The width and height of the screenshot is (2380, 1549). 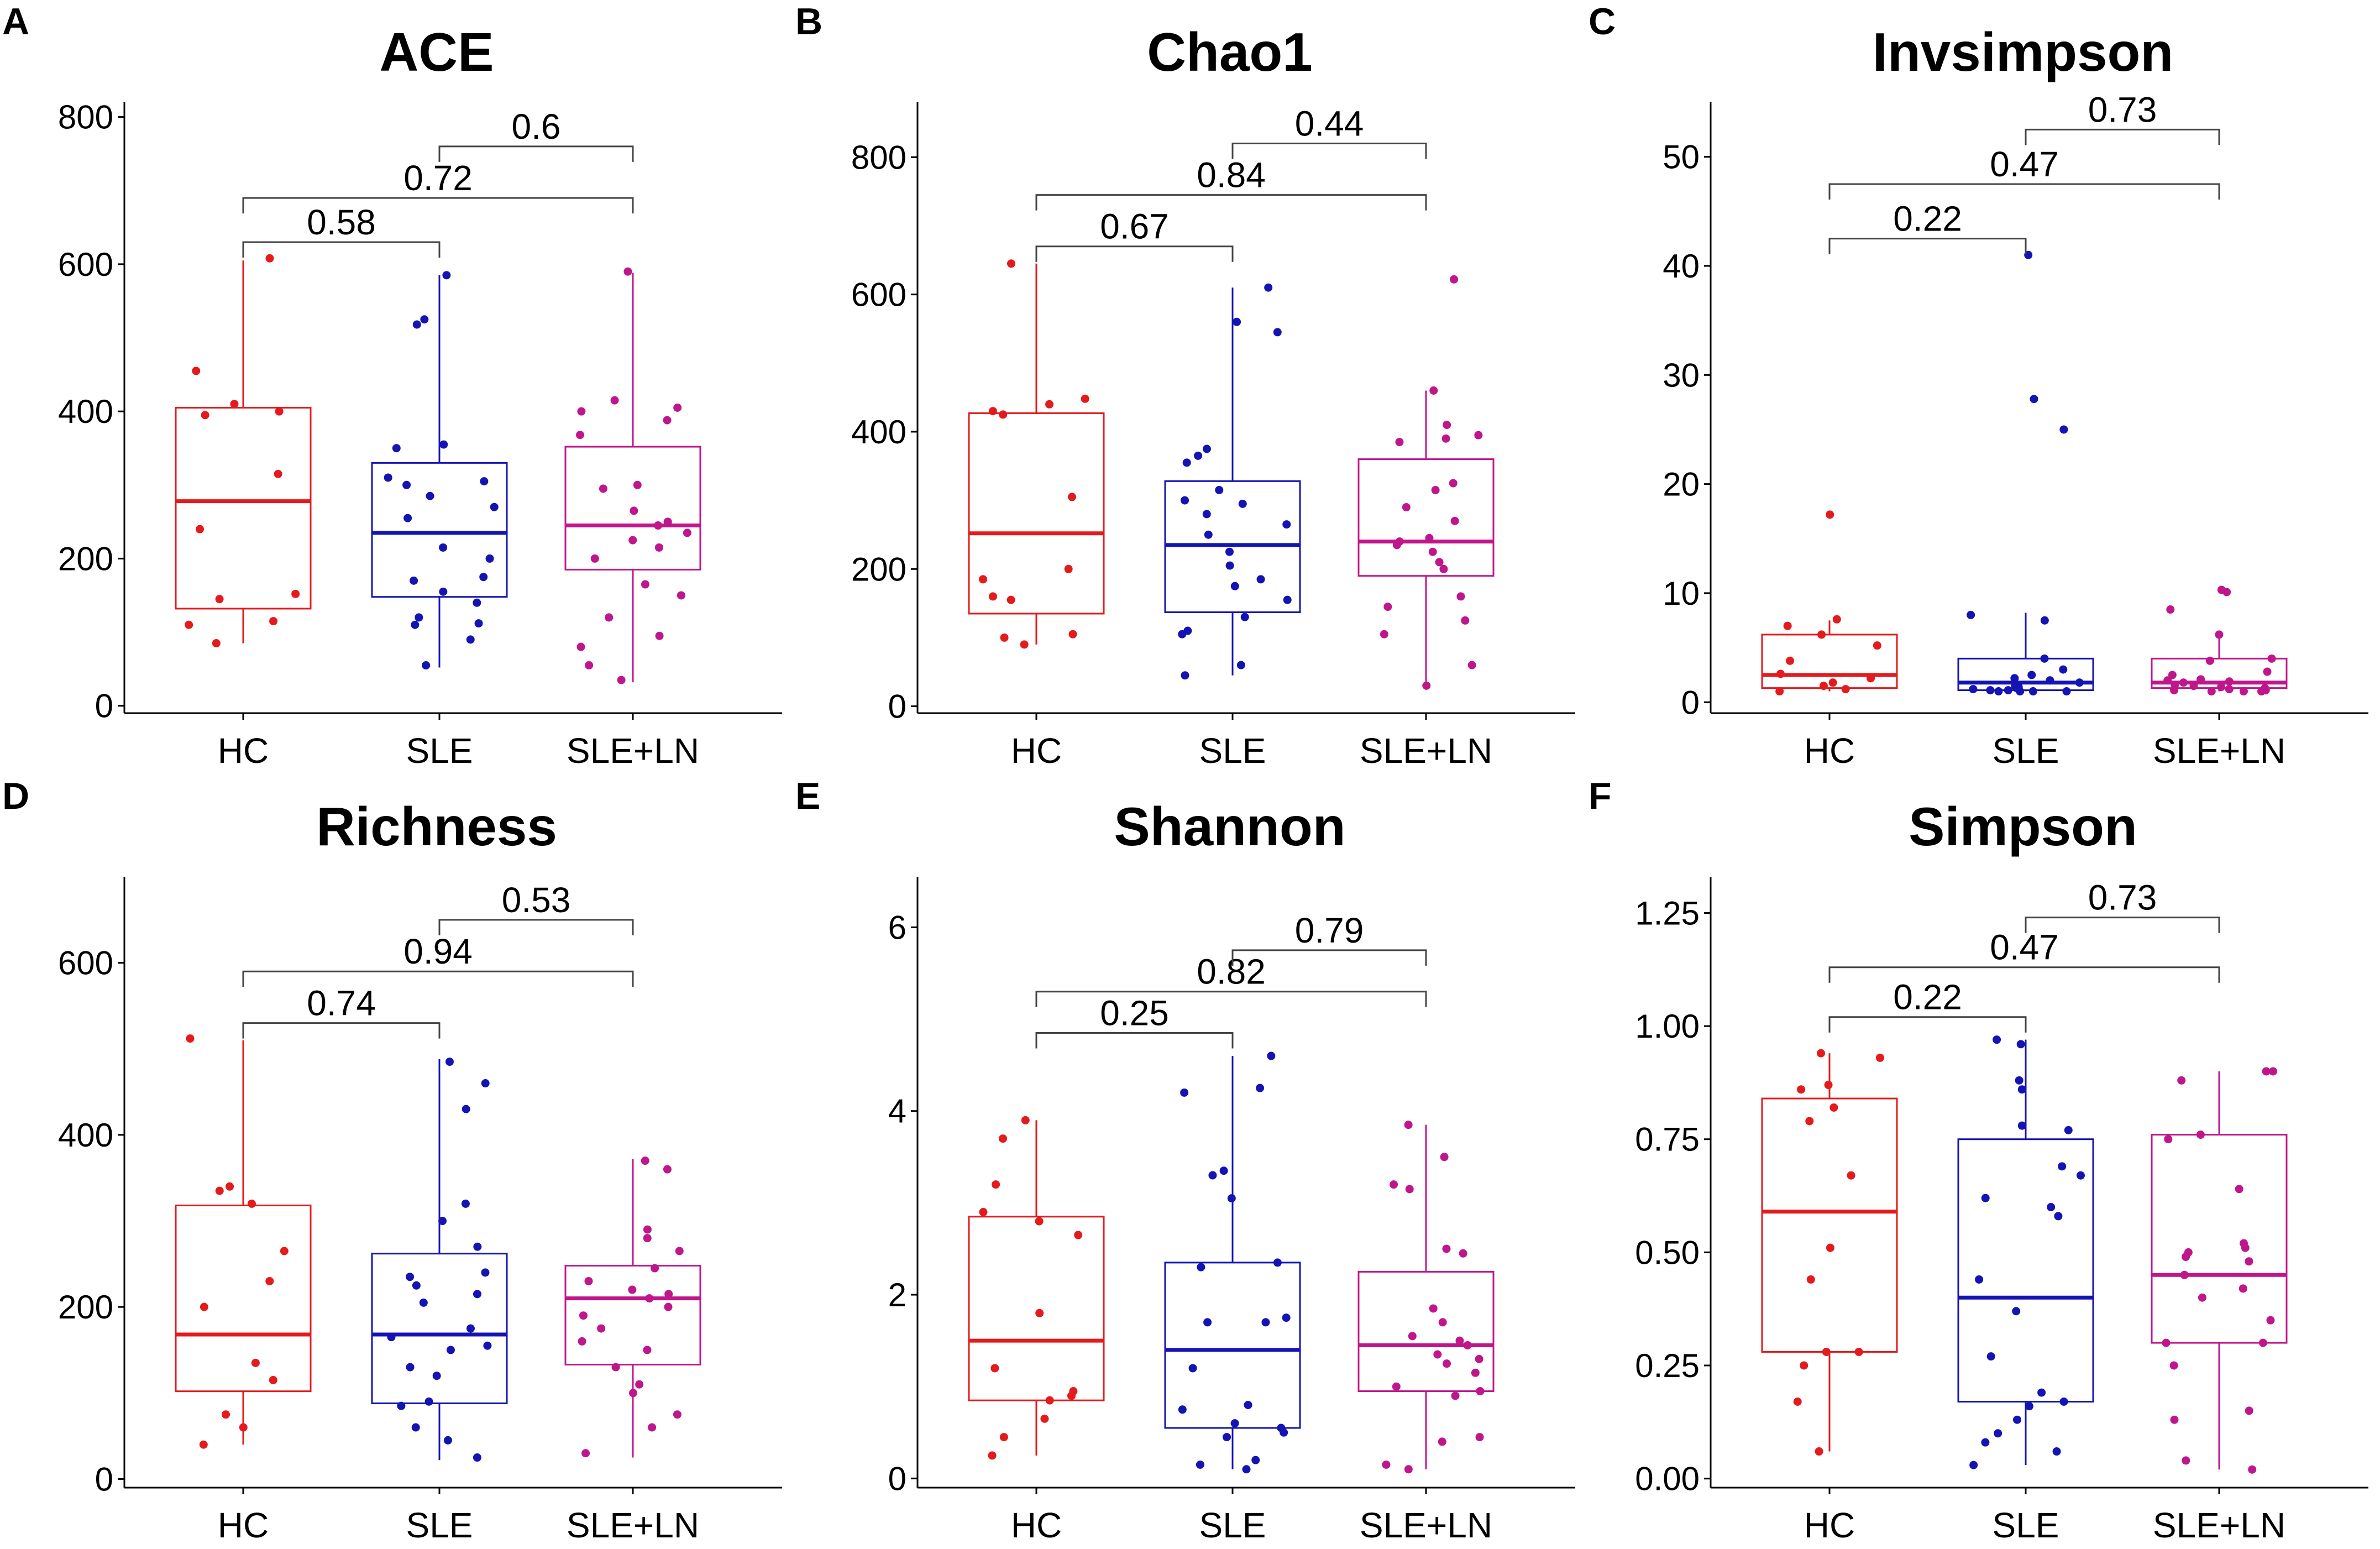 I want to click on y-tick-label: 400, so click(x=85, y=411).